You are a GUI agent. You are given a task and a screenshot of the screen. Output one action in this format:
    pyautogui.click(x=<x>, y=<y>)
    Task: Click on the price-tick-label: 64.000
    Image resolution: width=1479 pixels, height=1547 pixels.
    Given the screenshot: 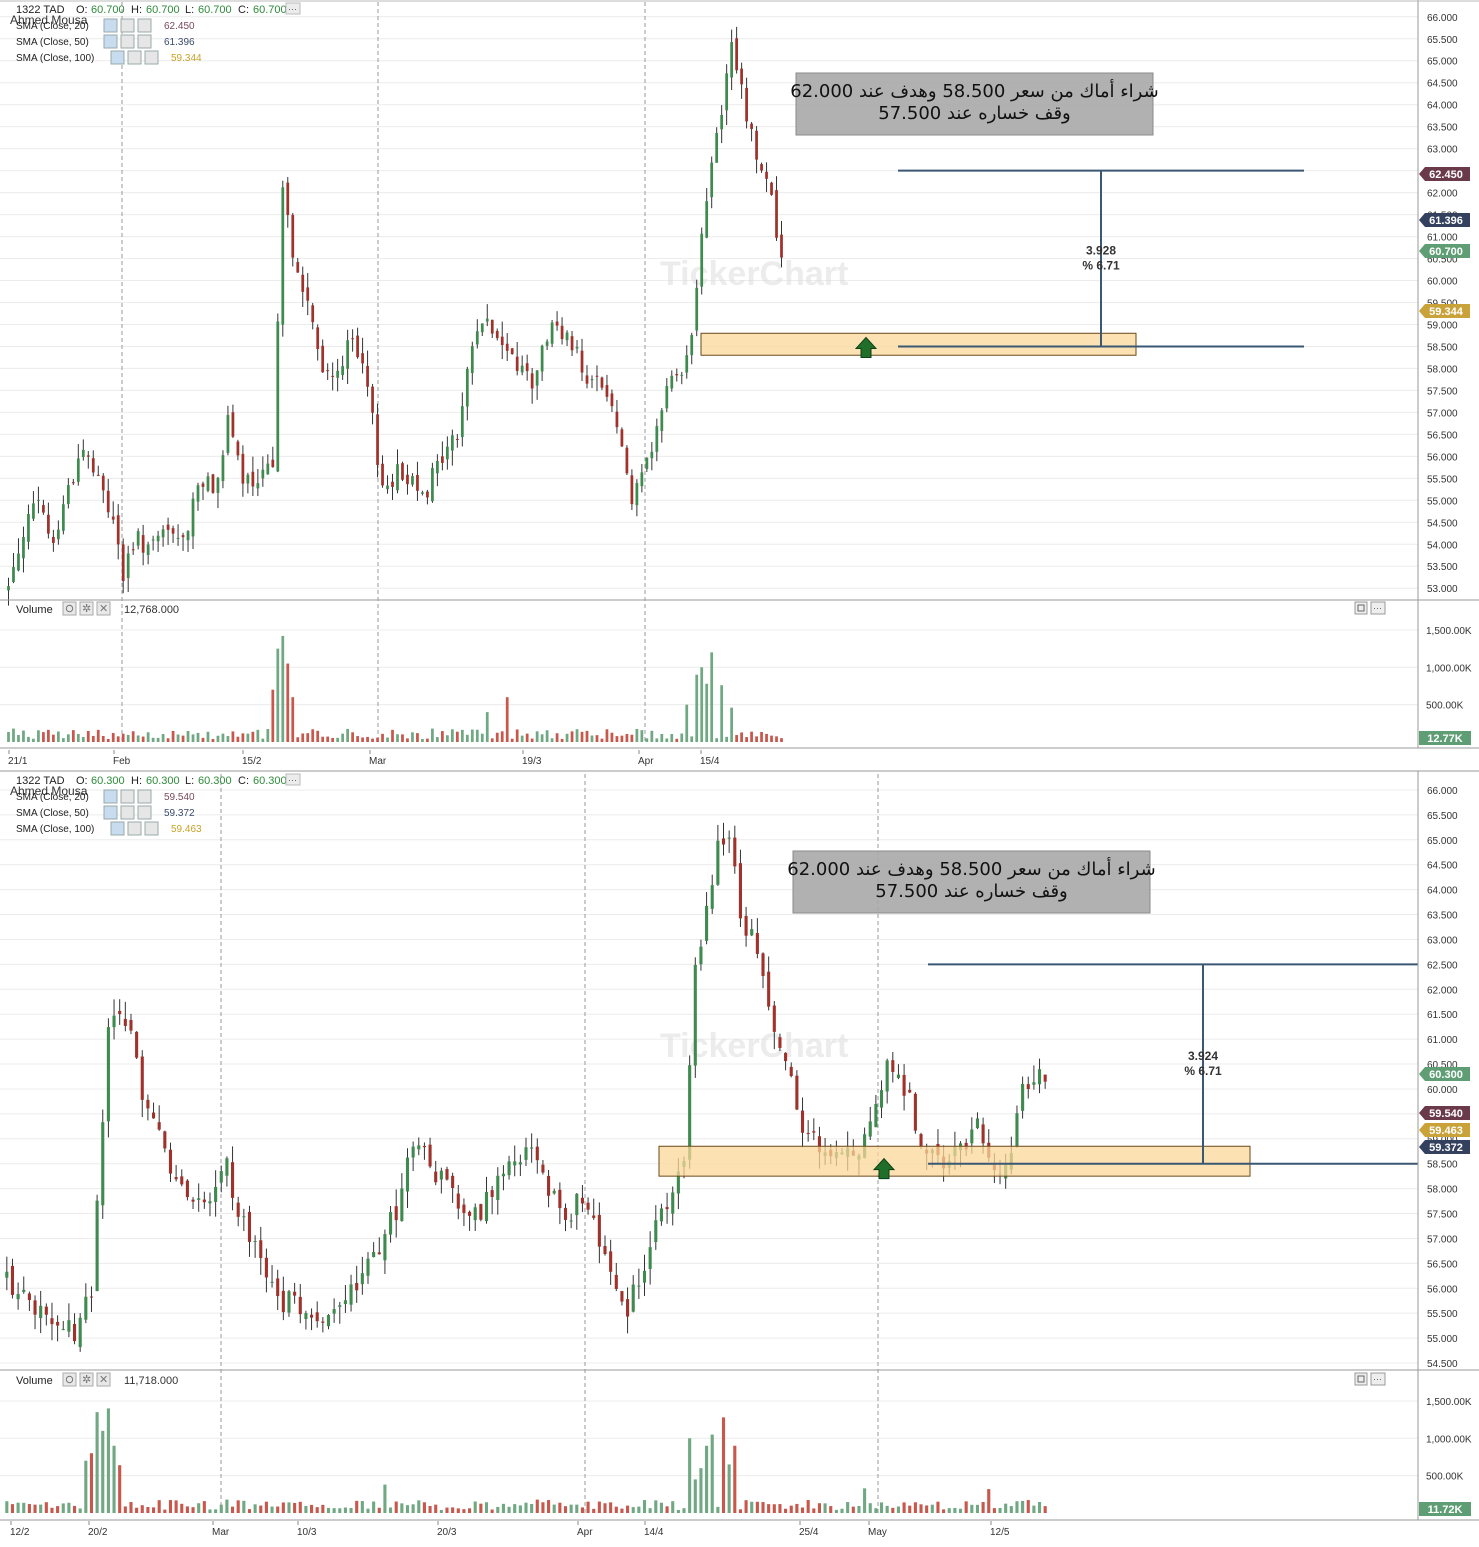 What is the action you would take?
    pyautogui.click(x=1442, y=106)
    